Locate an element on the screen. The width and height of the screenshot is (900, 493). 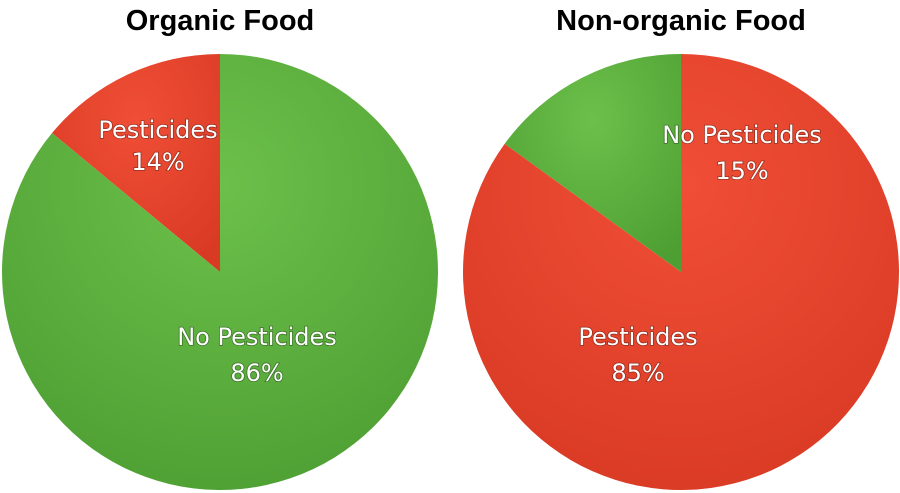
chart-title-non-organic: Non-organic Food is located at coordinates (681, 21).